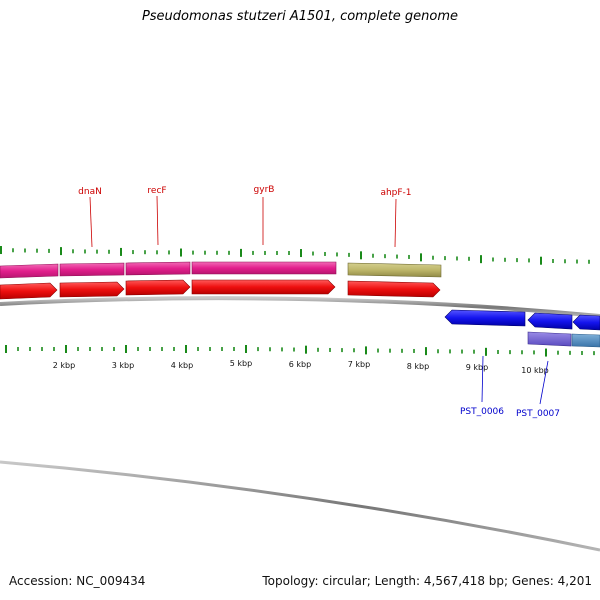 The width and height of the screenshot is (600, 600). What do you see at coordinates (300, 351) in the screenshot?
I see `inner-tick-ring` at bounding box center [300, 351].